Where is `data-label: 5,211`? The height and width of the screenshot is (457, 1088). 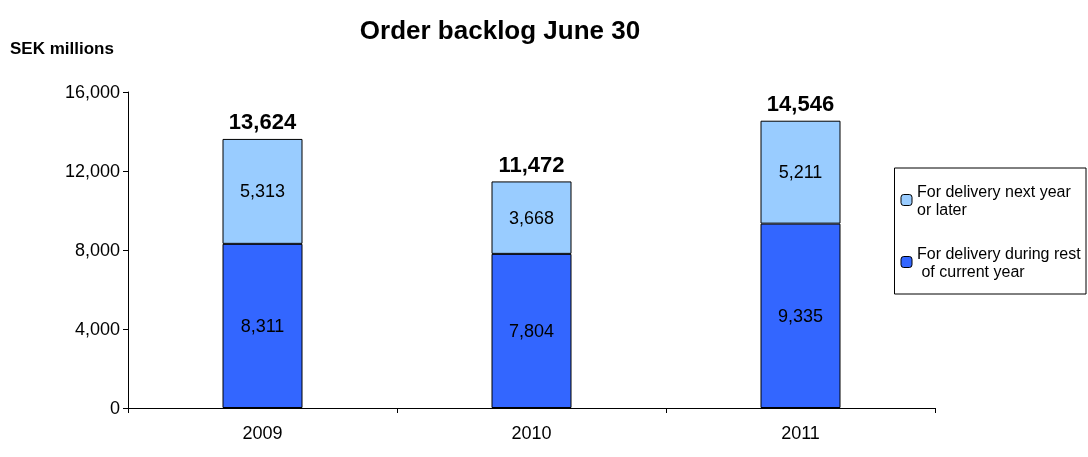 data-label: 5,211 is located at coordinates (800, 172).